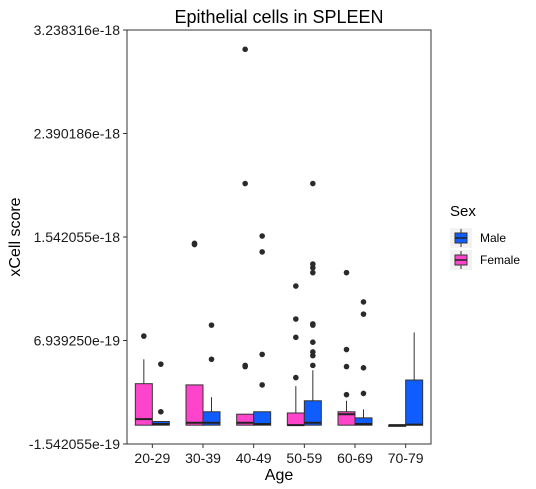  Describe the element at coordinates (355, 458) in the screenshot. I see `x-tick-label: 60-69` at that location.